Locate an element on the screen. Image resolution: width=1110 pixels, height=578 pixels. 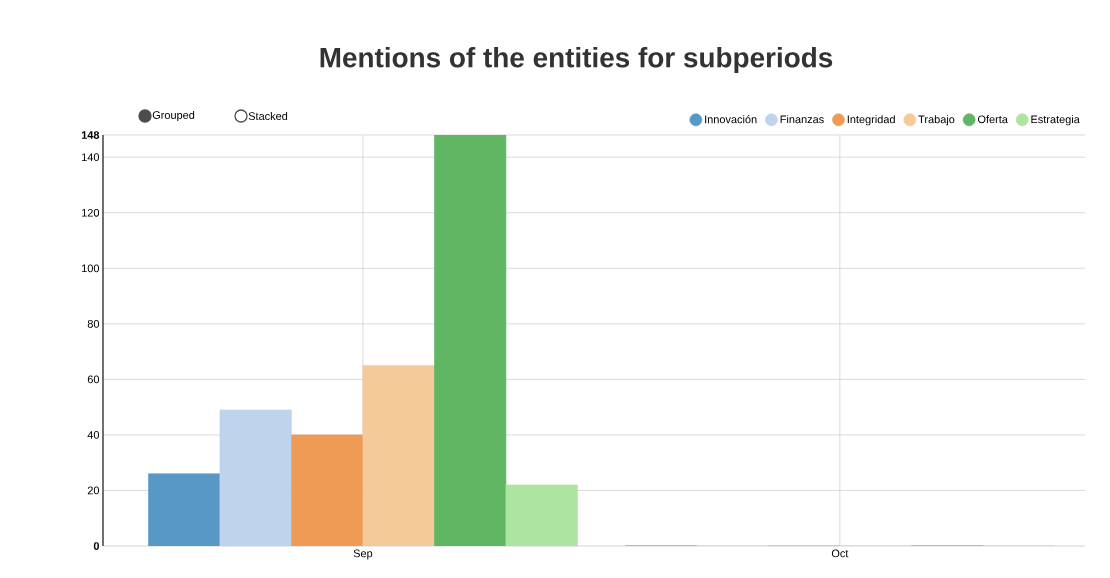
x-tick-label: Sep is located at coordinates (363, 554).